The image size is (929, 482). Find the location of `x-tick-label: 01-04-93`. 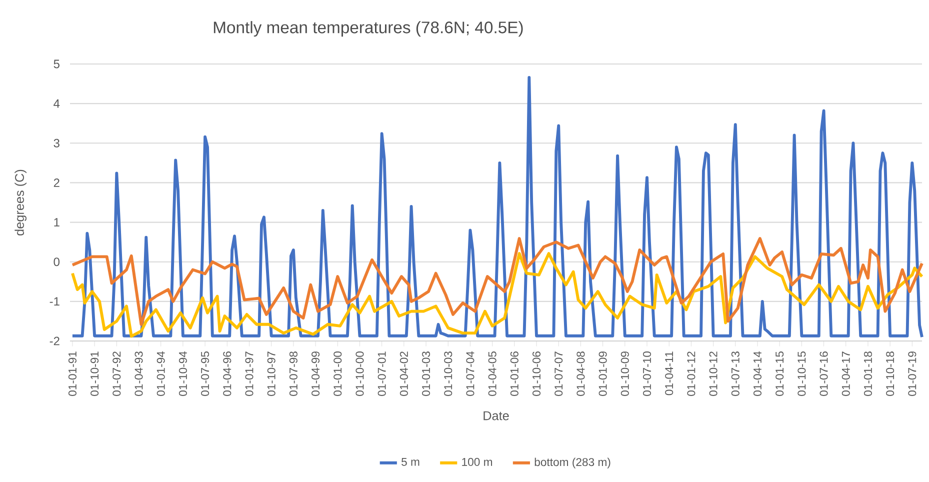

x-tick-label: 01-04-93 is located at coordinates (138, 374).